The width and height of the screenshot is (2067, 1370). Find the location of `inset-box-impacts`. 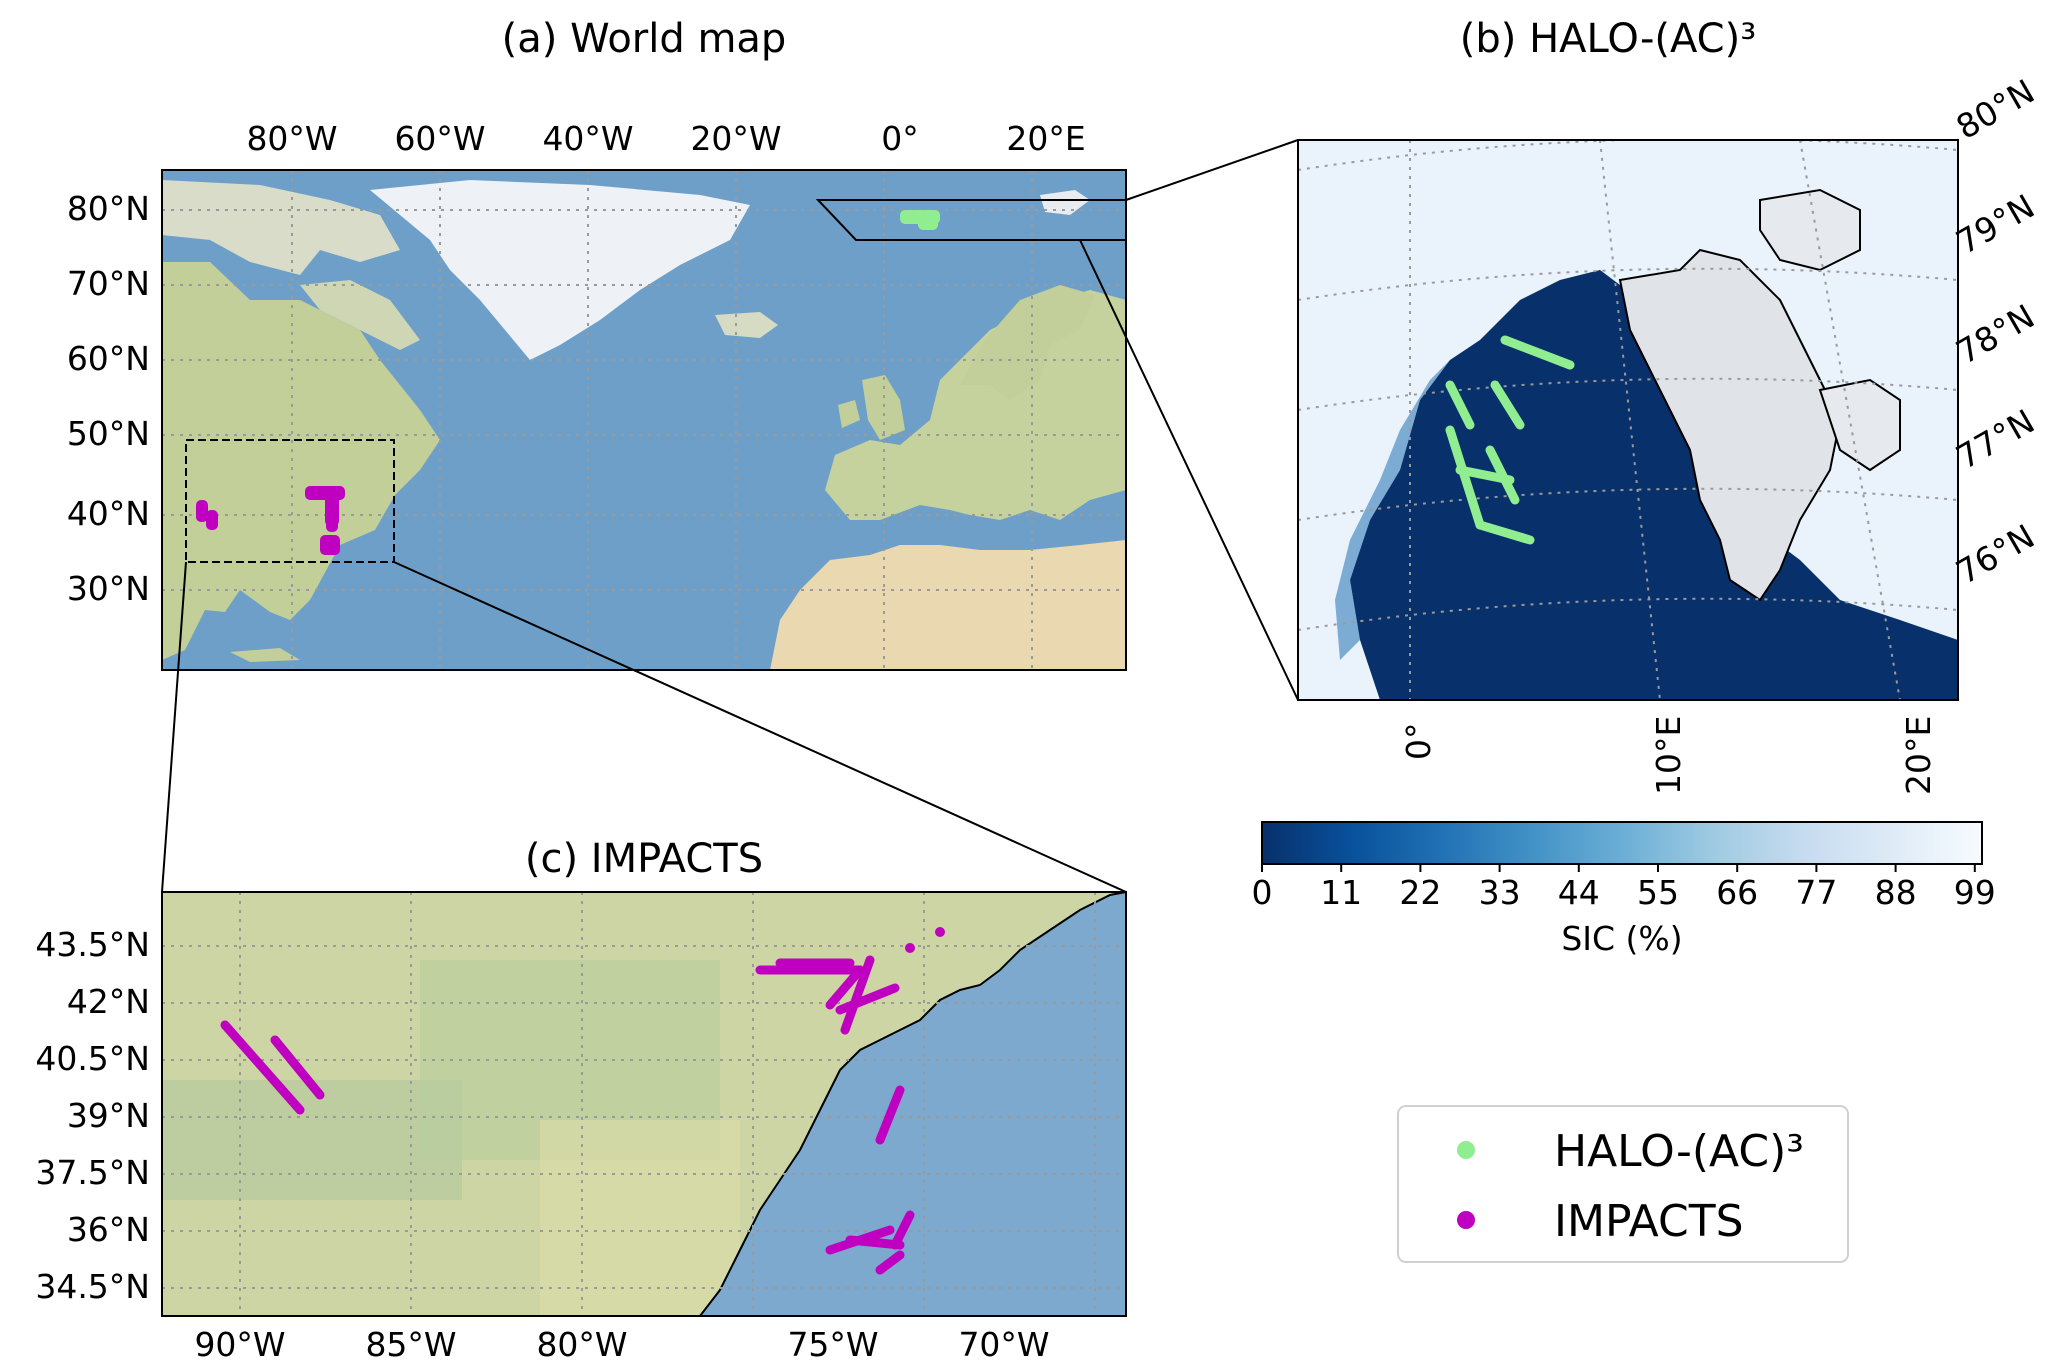

inset-box-impacts is located at coordinates (290, 501).